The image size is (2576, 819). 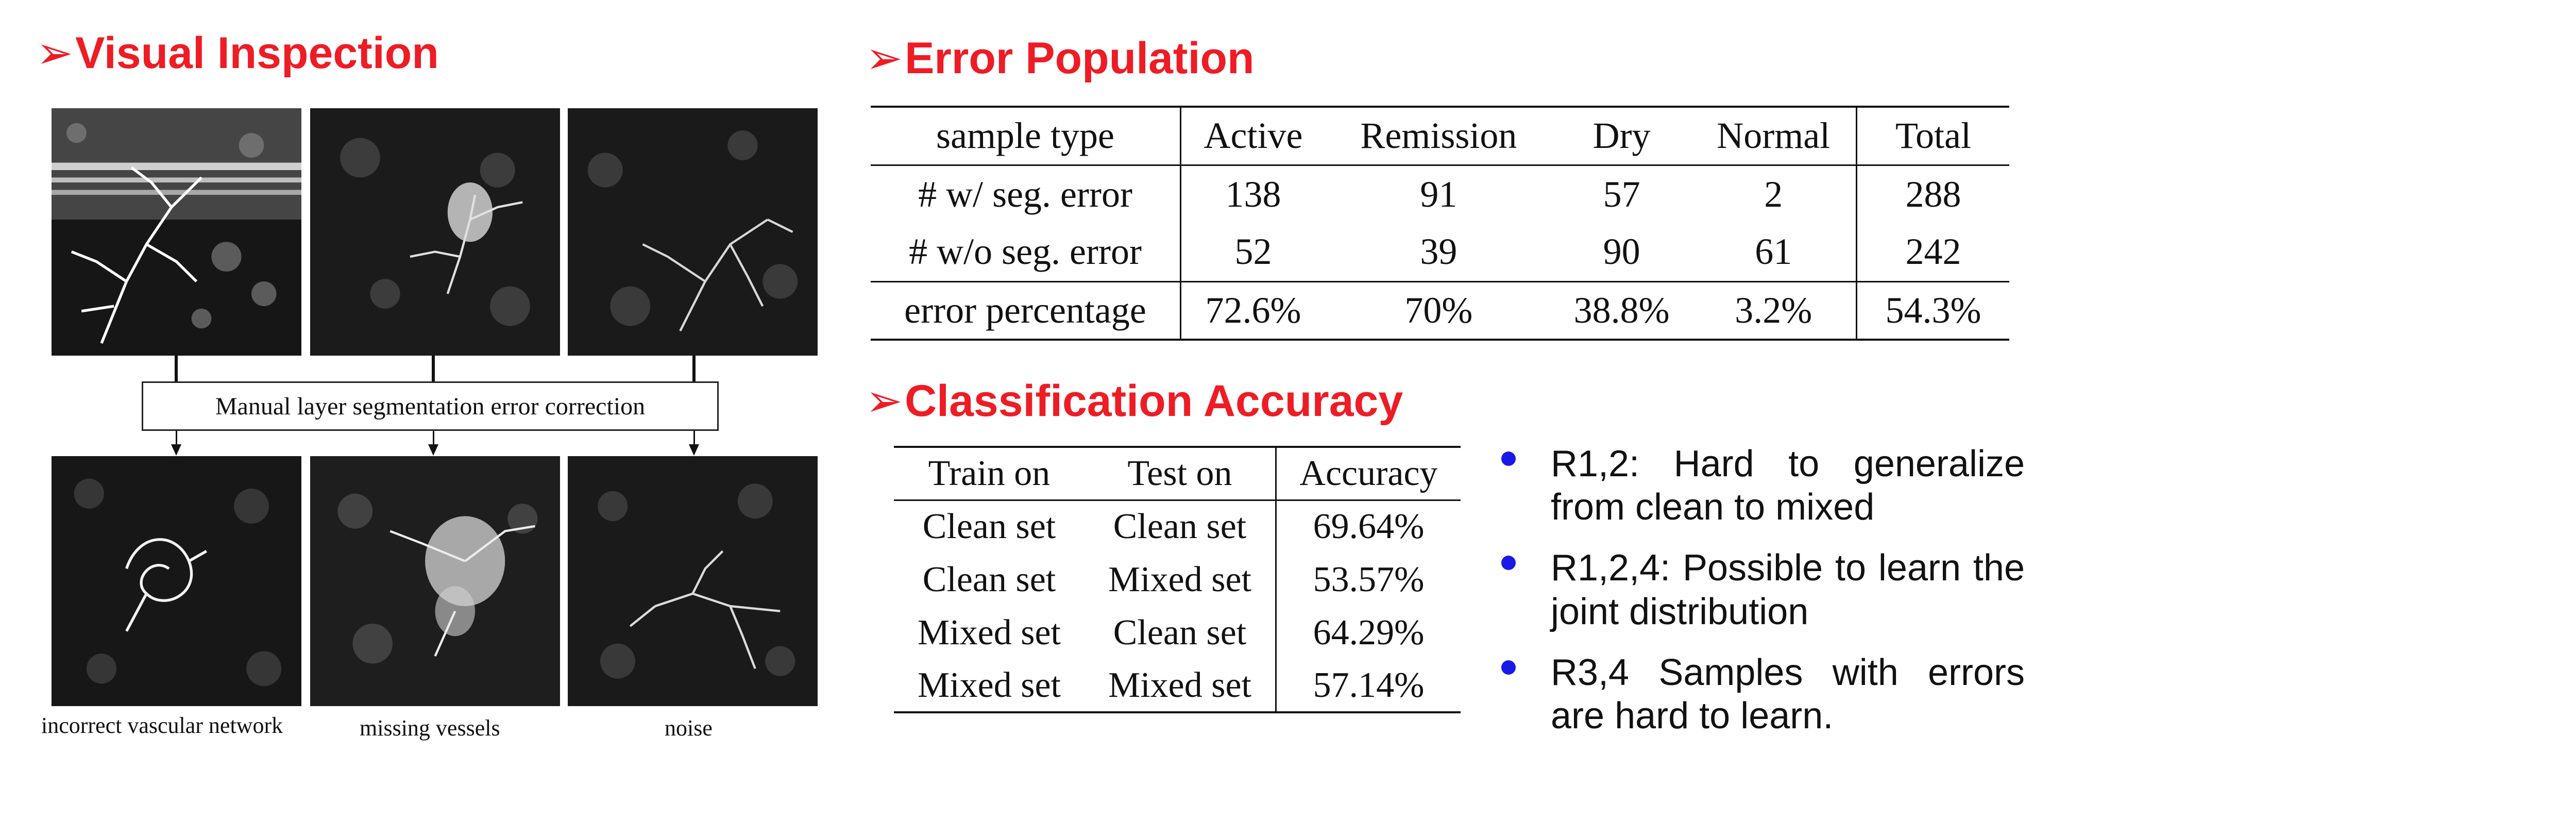 What do you see at coordinates (1621, 252) in the screenshot?
I see `table-cell: 90` at bounding box center [1621, 252].